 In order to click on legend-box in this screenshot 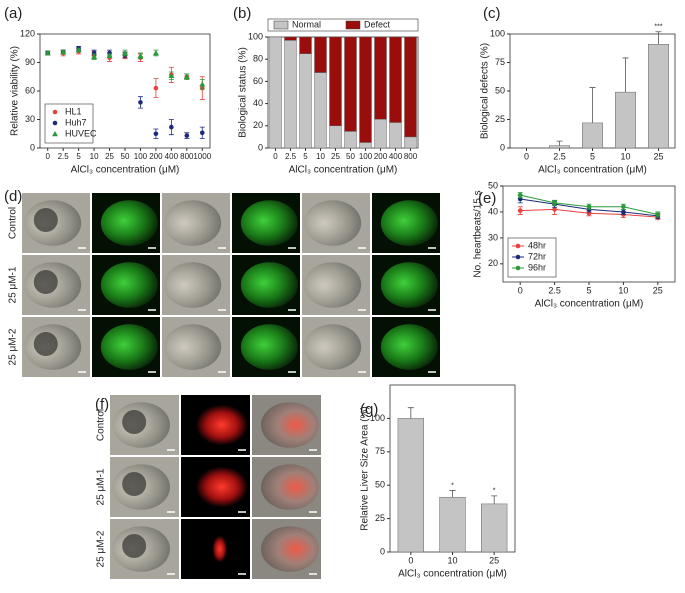, I will do `click(343, 25)`.